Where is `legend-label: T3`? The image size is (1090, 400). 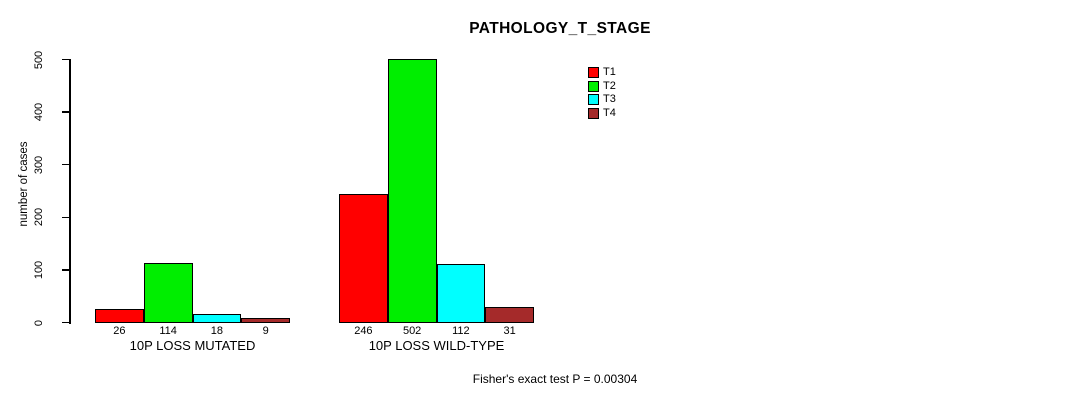
legend-label: T3 is located at coordinates (609, 99).